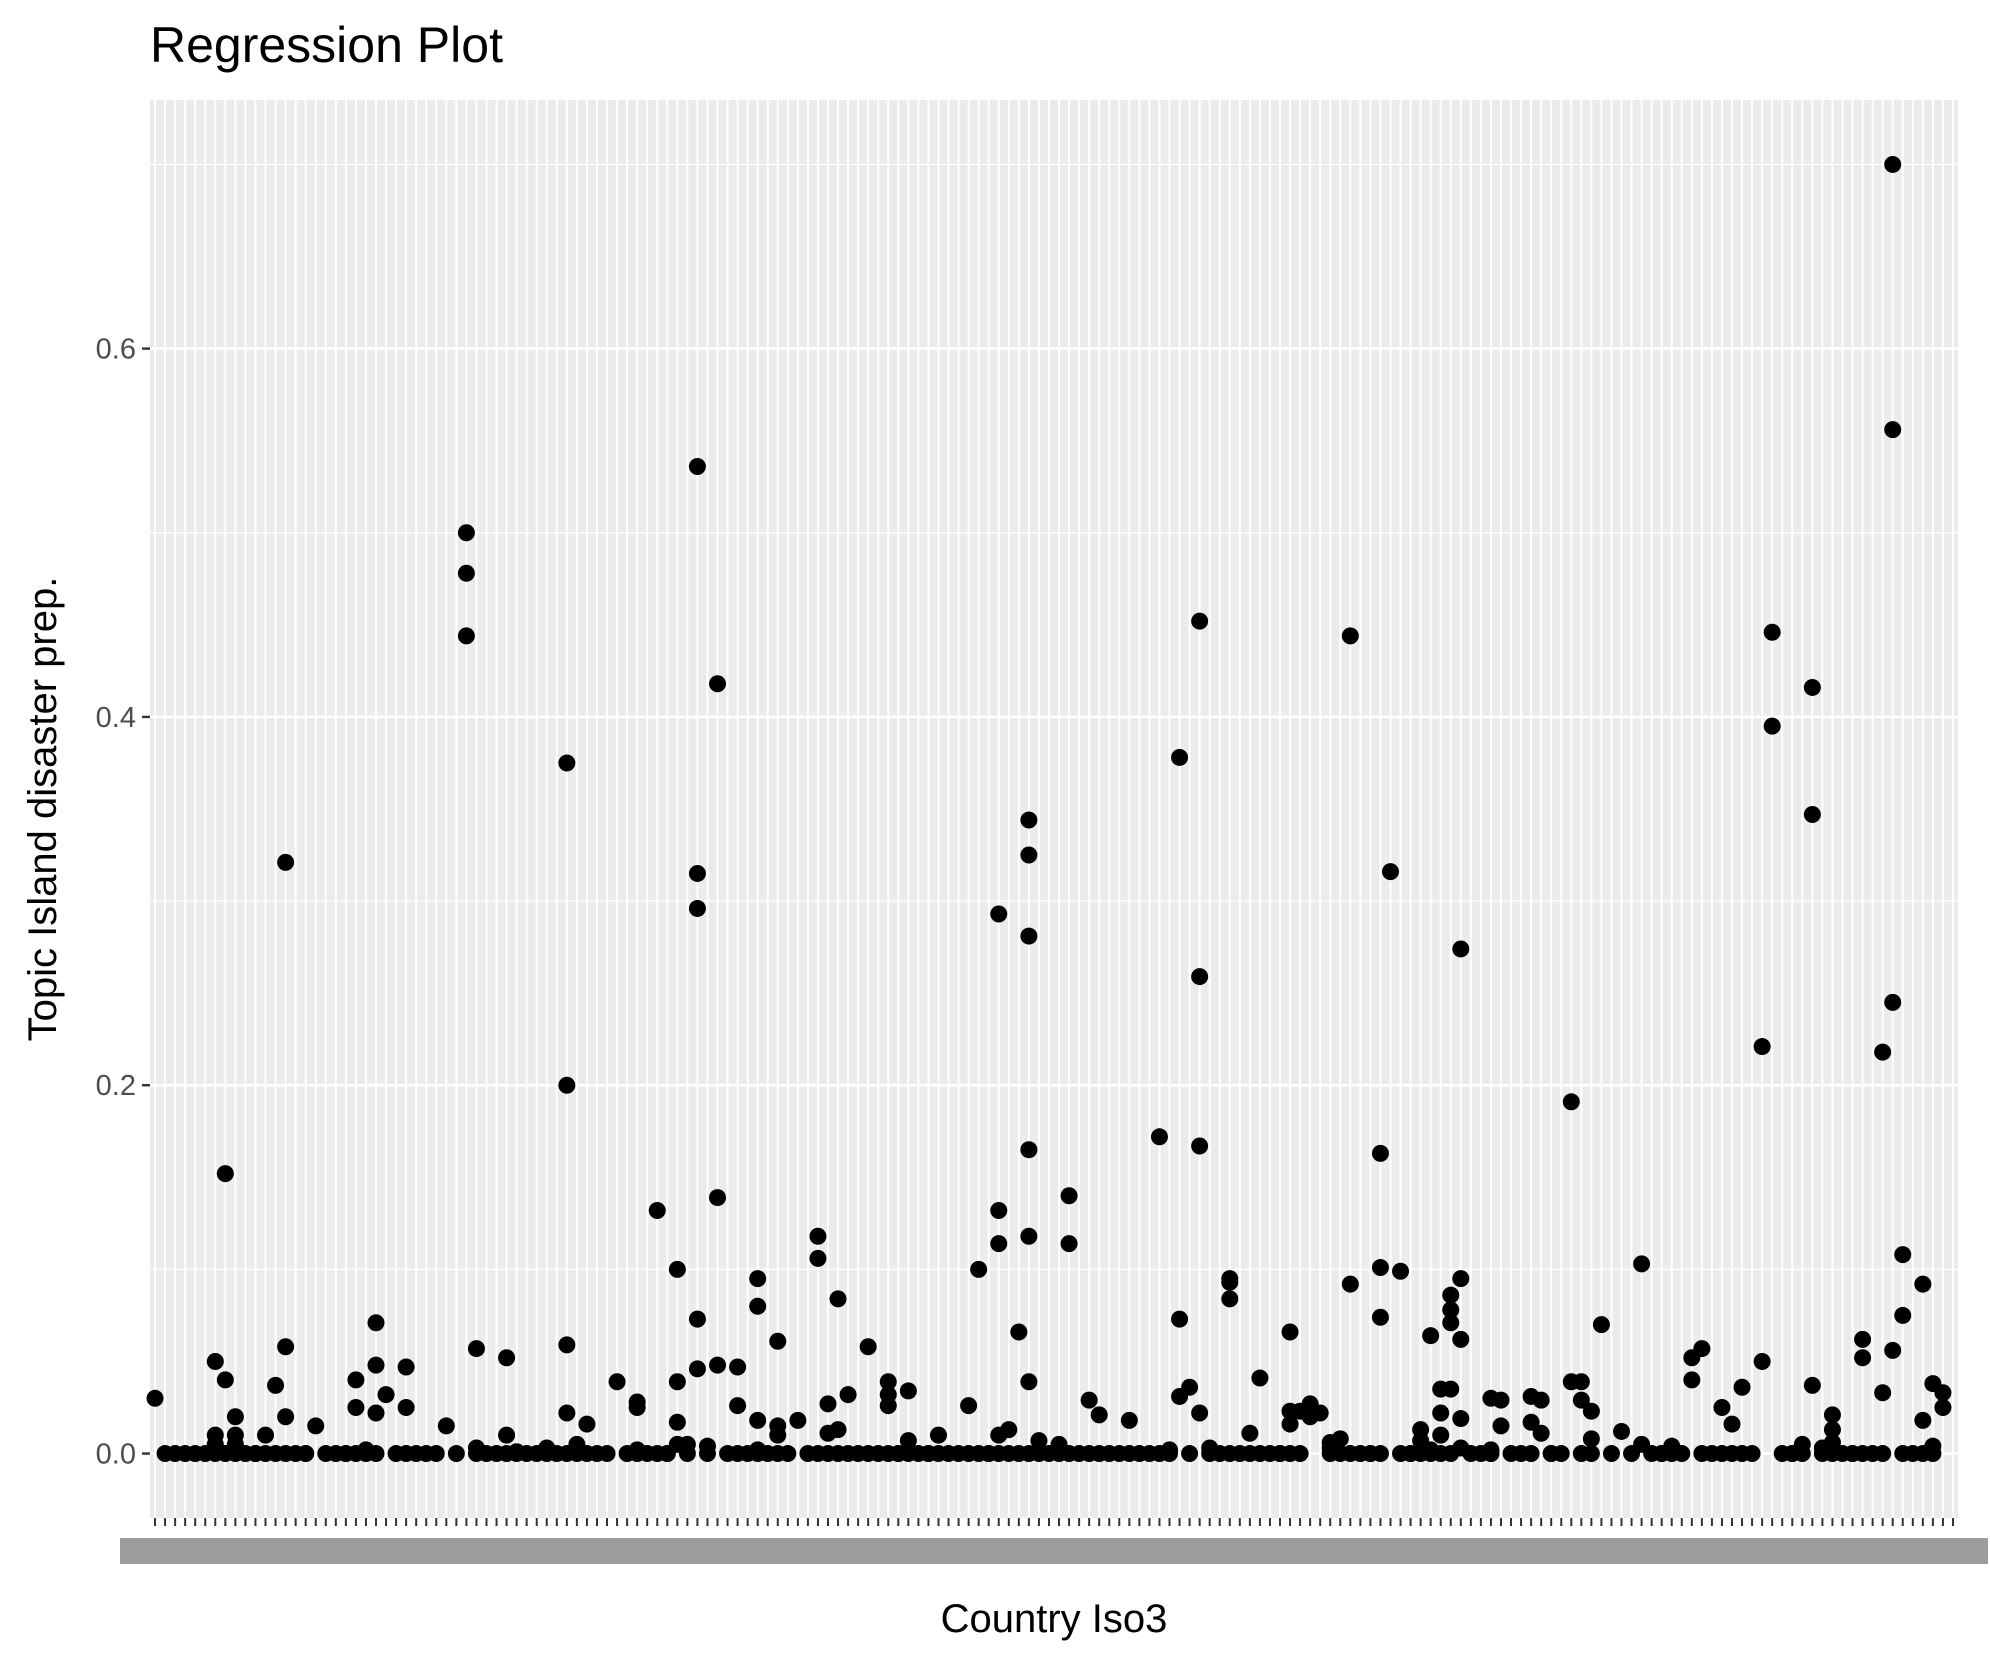 This screenshot has height=1665, width=1990. Describe the element at coordinates (1054, 1619) in the screenshot. I see `x-axis-title: Country Iso3` at that location.